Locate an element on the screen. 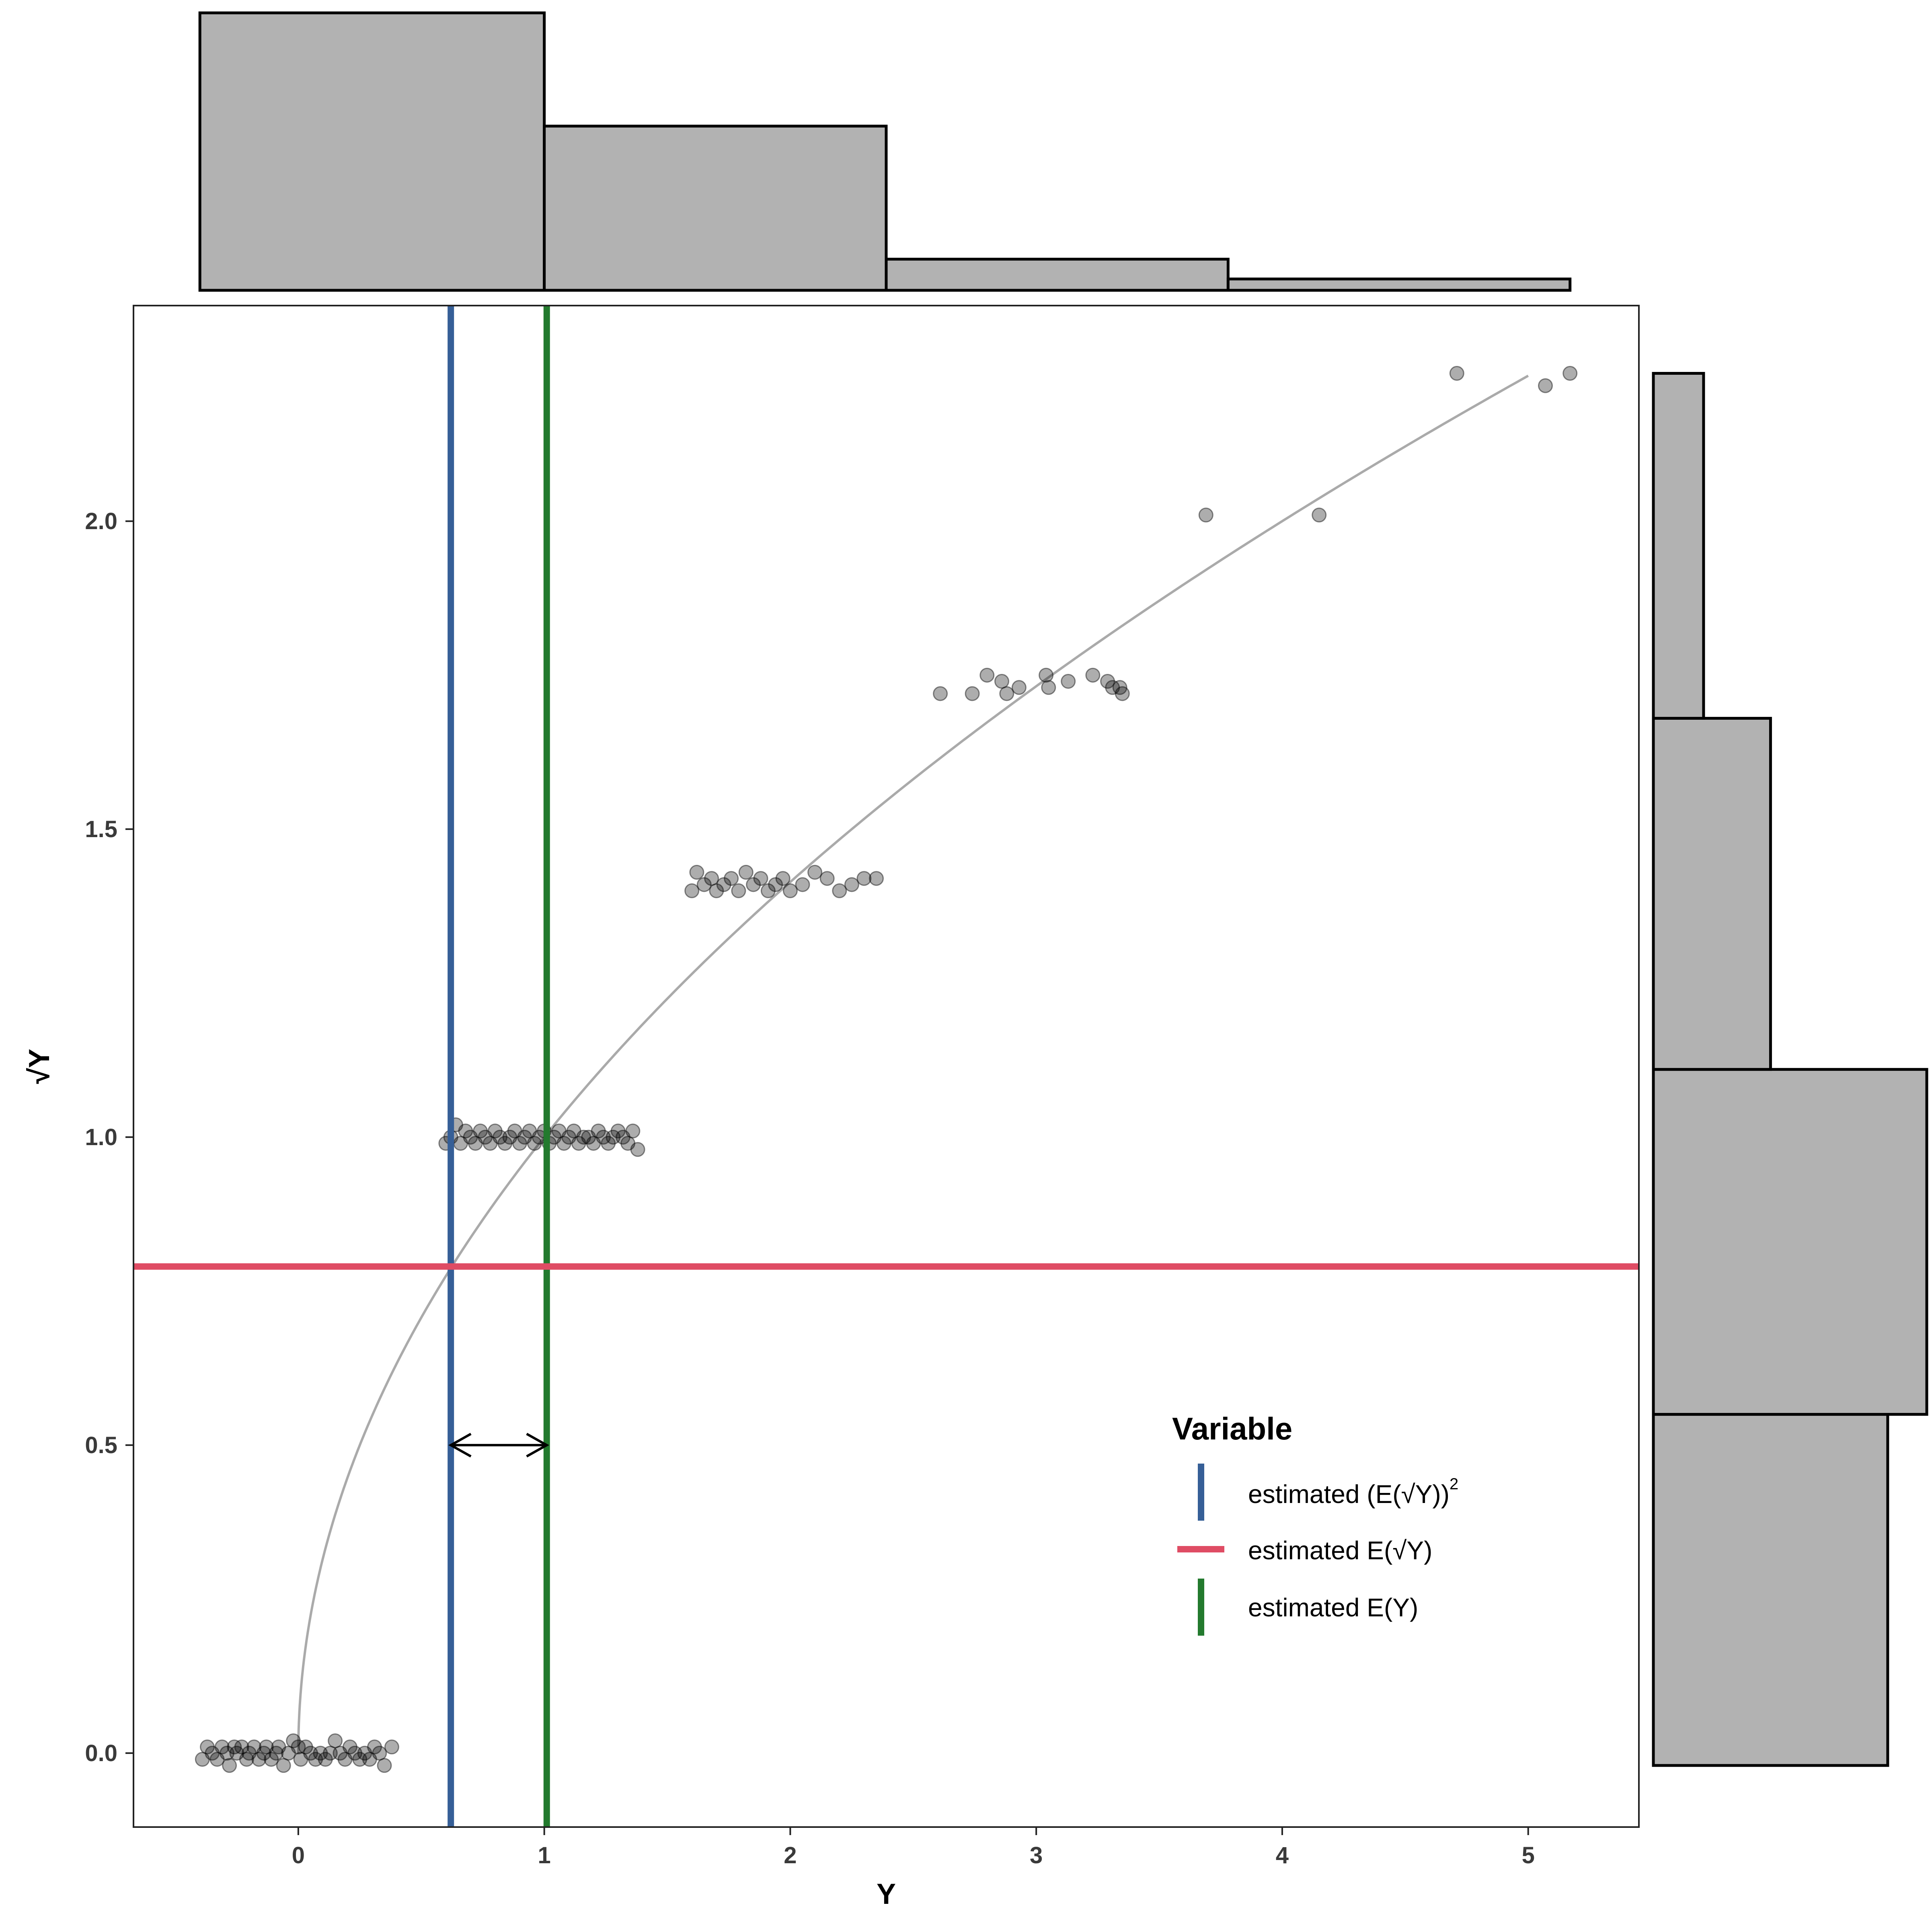  legend-label-green: estimated E(Y) is located at coordinates (1333, 1607).